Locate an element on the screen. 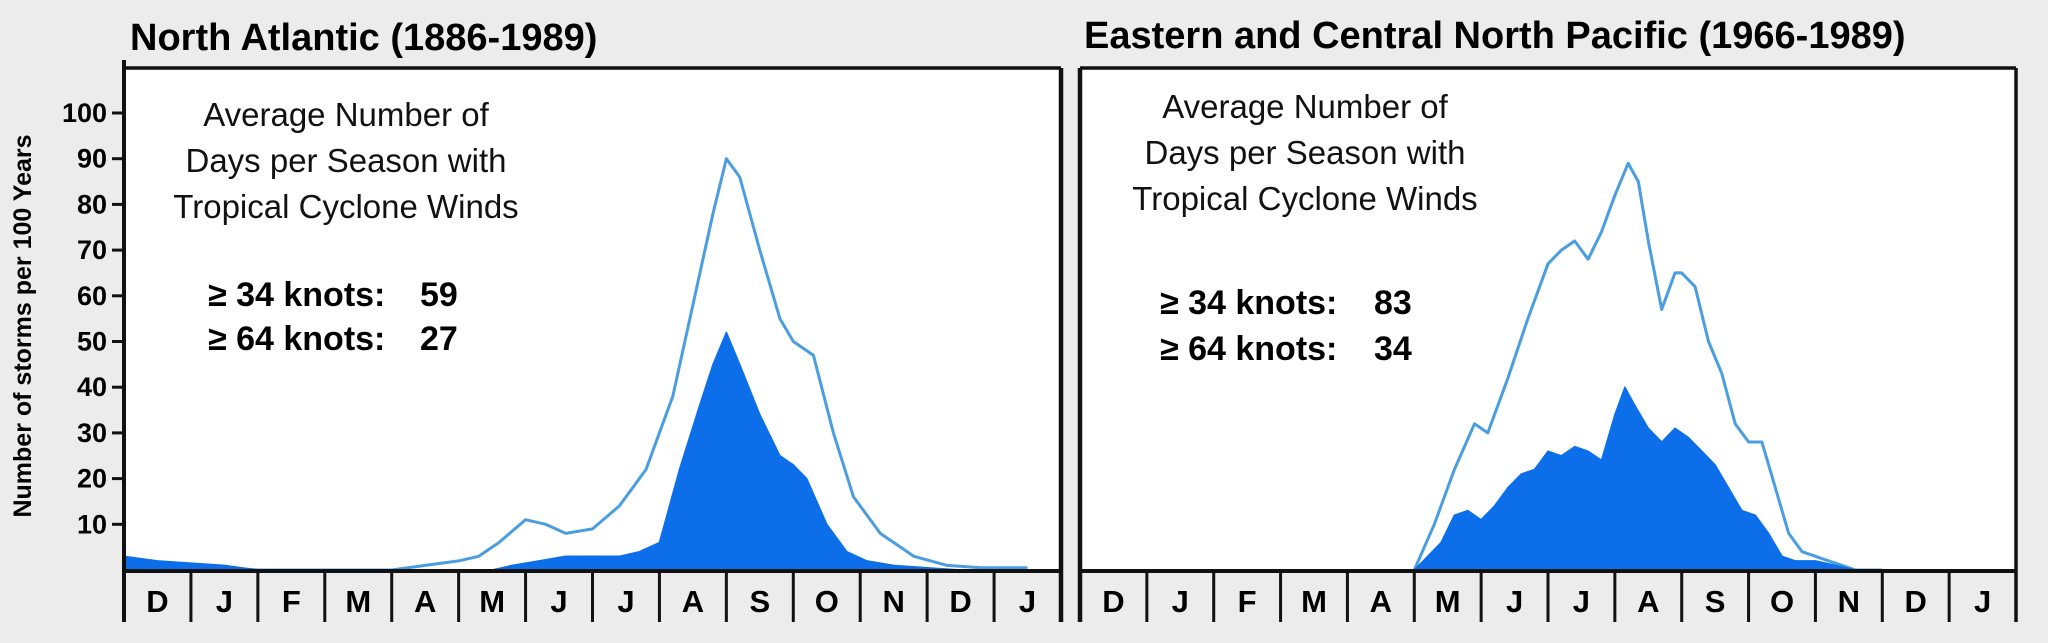 The image size is (2048, 643). y-tick-label: 70 is located at coordinates (92, 250).